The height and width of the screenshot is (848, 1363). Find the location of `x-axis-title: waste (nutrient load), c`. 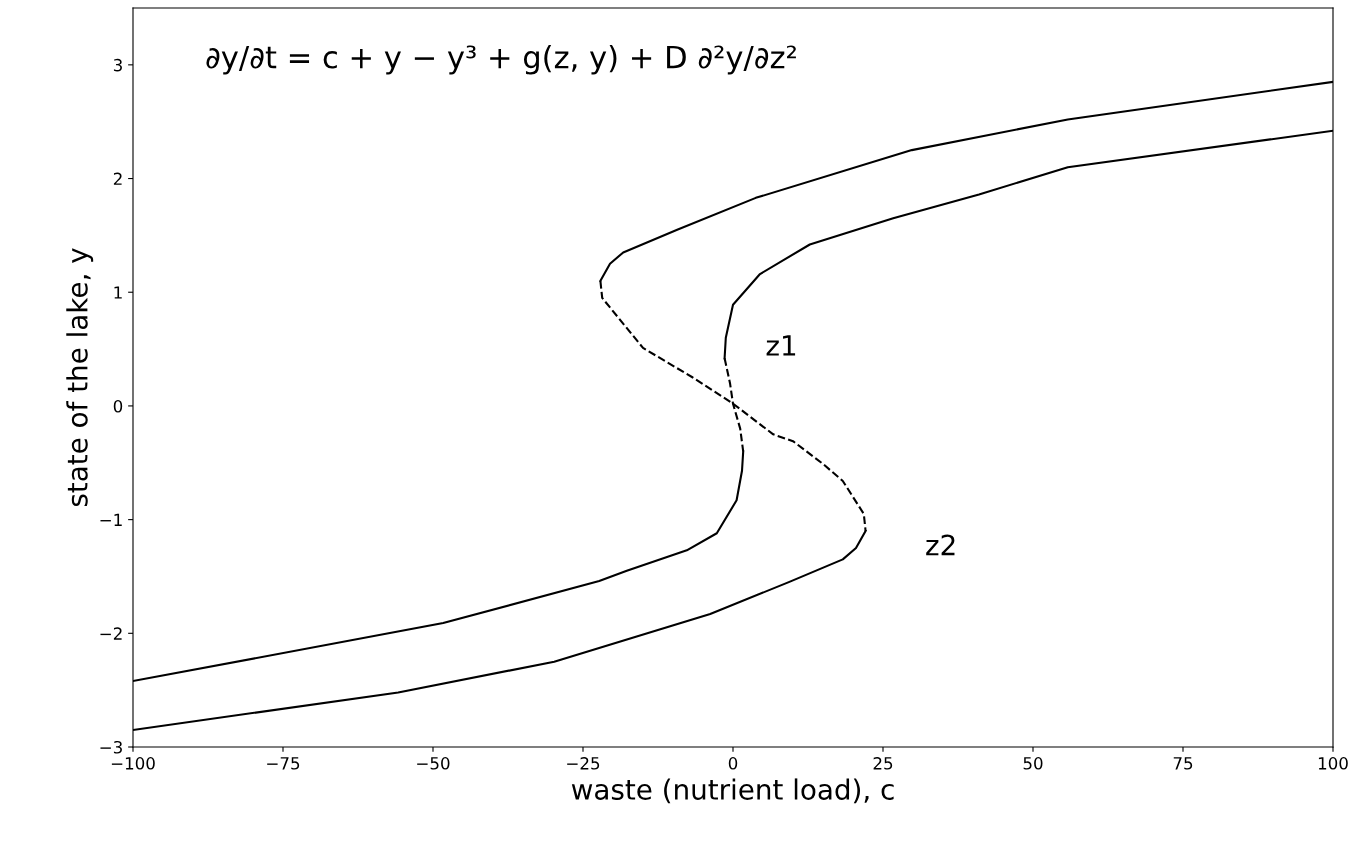

x-axis-title: waste (nutrient load), c is located at coordinates (732, 791).